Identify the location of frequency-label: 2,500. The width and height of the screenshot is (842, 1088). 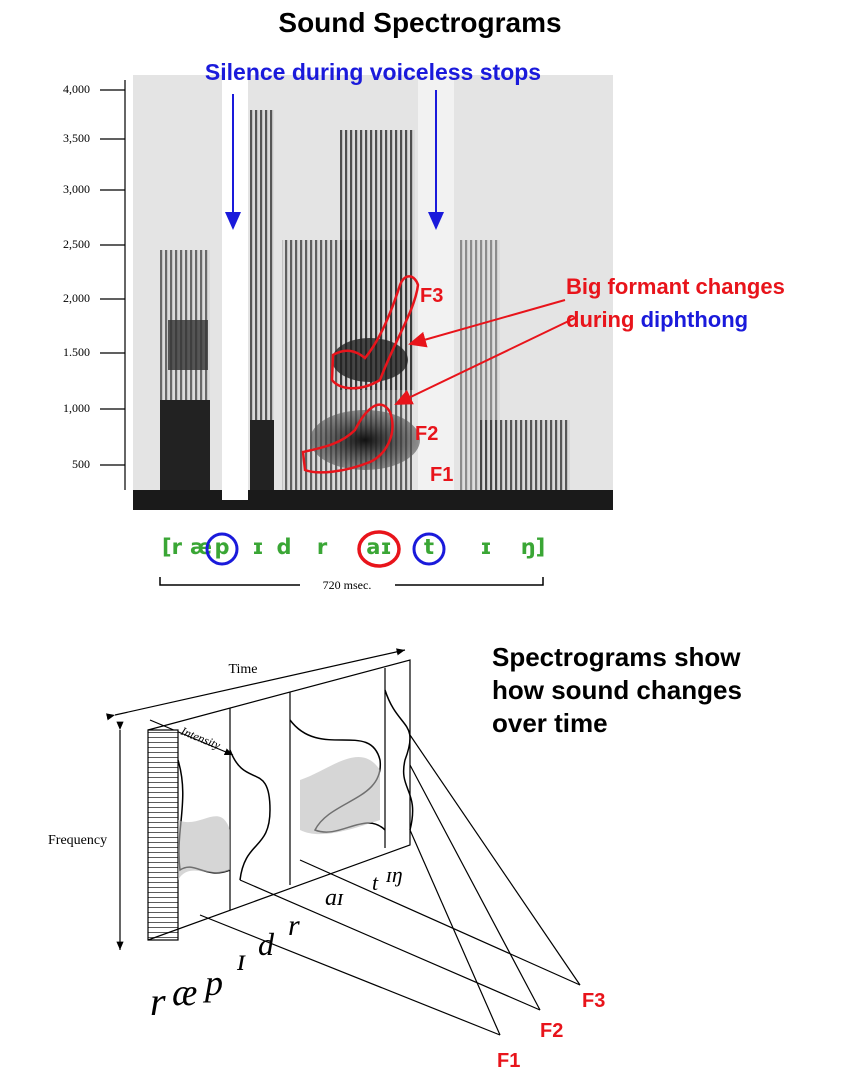
(76, 244).